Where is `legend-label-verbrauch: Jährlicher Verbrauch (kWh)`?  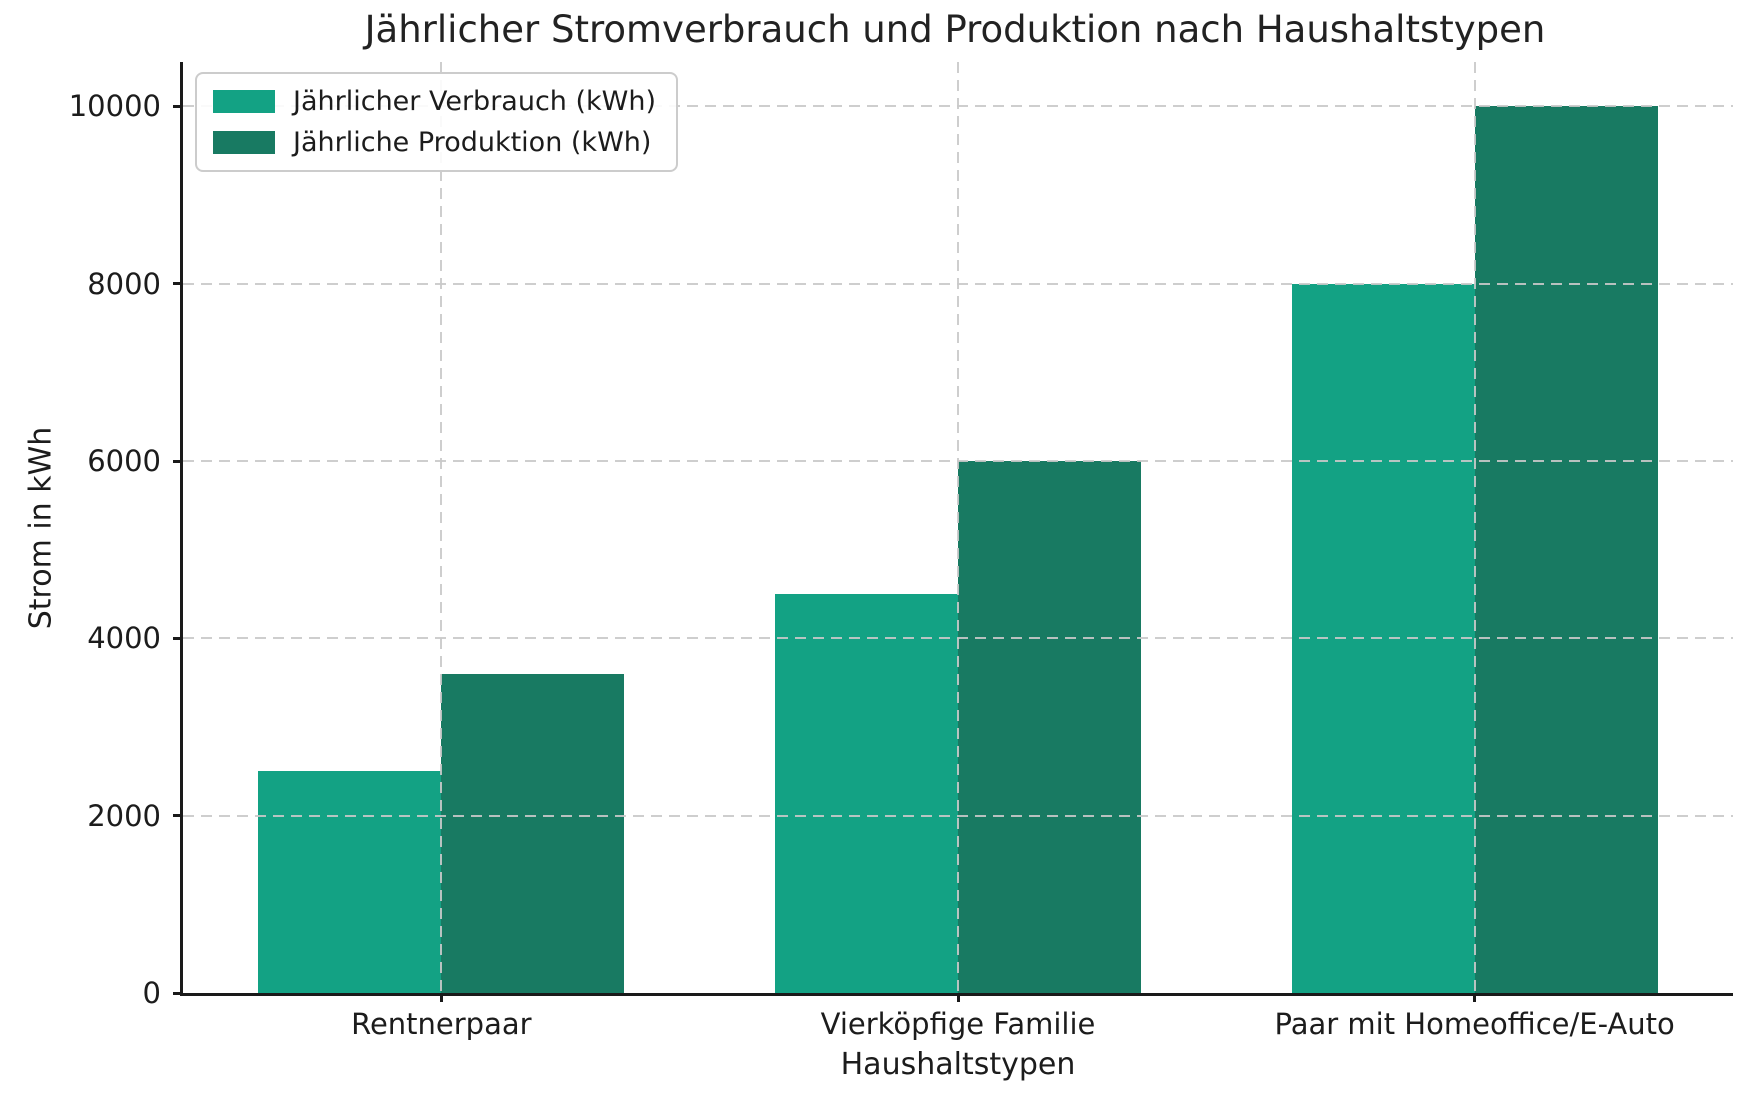
legend-label-verbrauch: Jährlicher Verbrauch (kWh) is located at coordinates (475, 101).